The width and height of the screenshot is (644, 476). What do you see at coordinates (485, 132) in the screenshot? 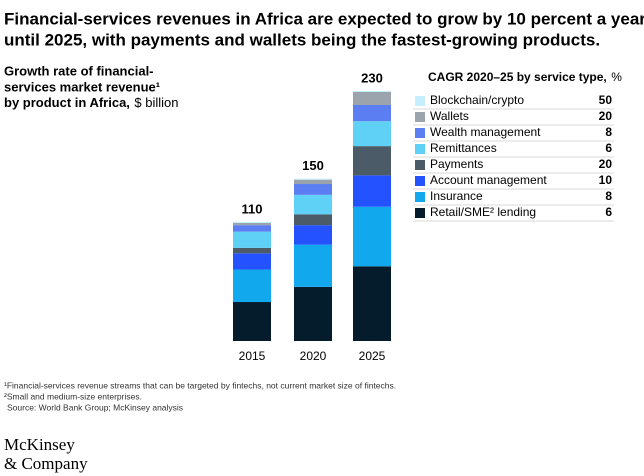
I see `legend-label: Wealth management` at bounding box center [485, 132].